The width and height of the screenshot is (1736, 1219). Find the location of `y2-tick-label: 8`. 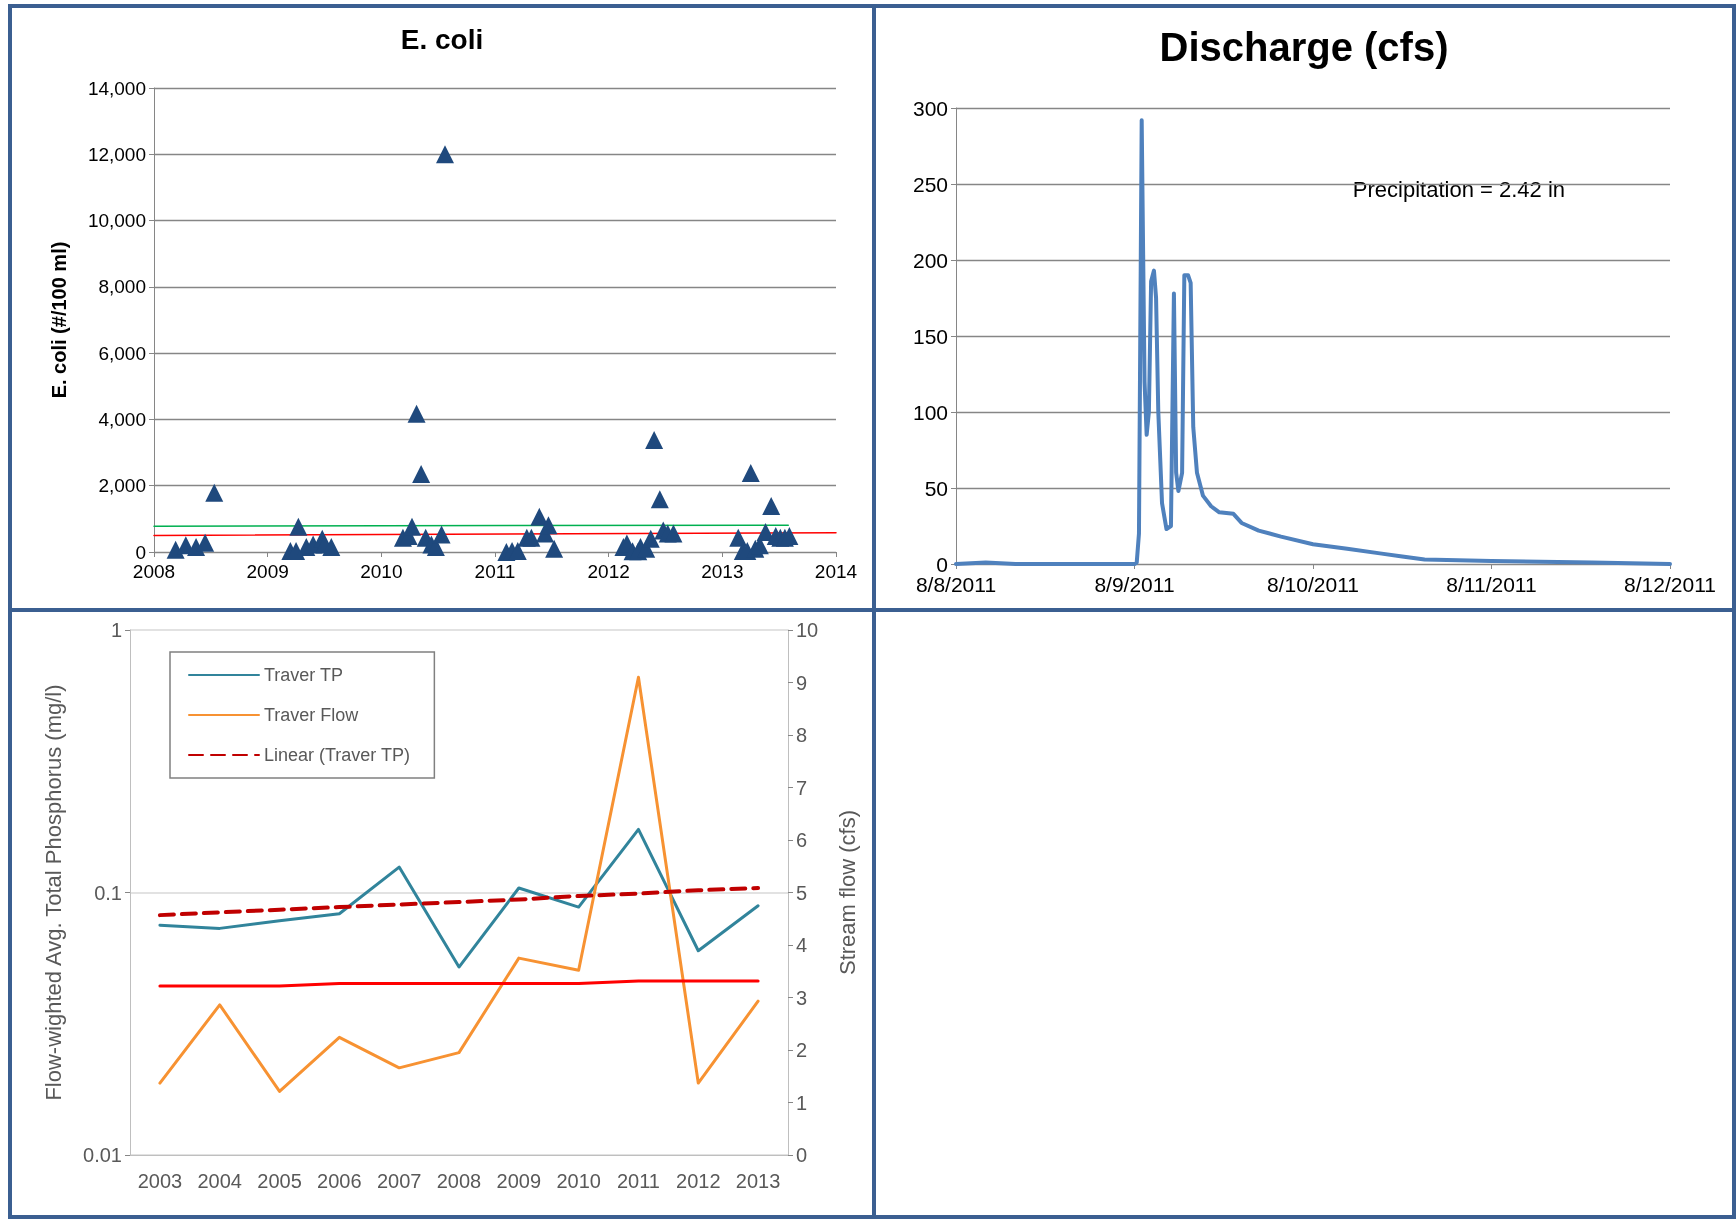

y2-tick-label: 8 is located at coordinates (802, 735).